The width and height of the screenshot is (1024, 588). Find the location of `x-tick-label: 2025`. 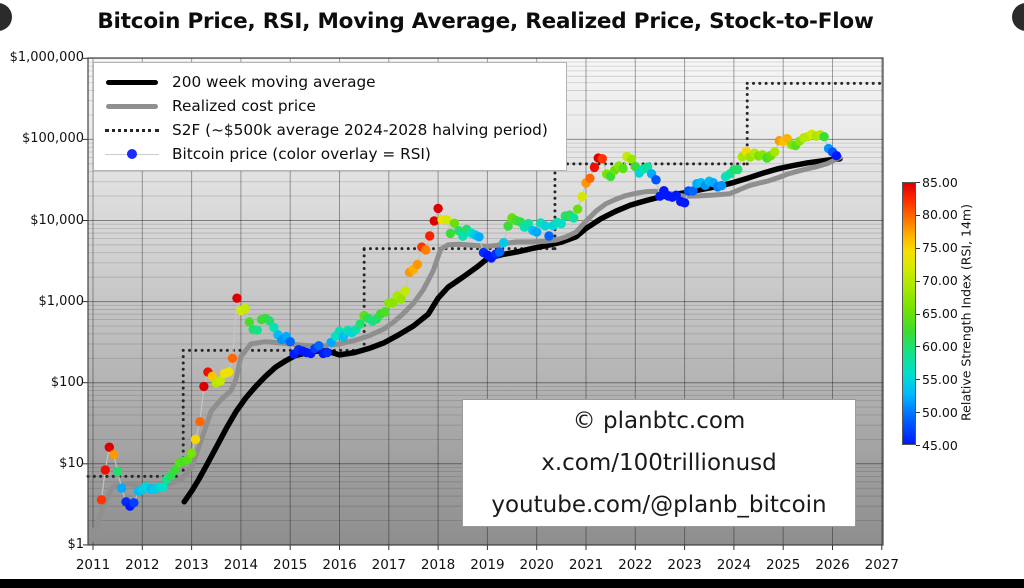

x-tick-label: 2025 is located at coordinates (783, 565).